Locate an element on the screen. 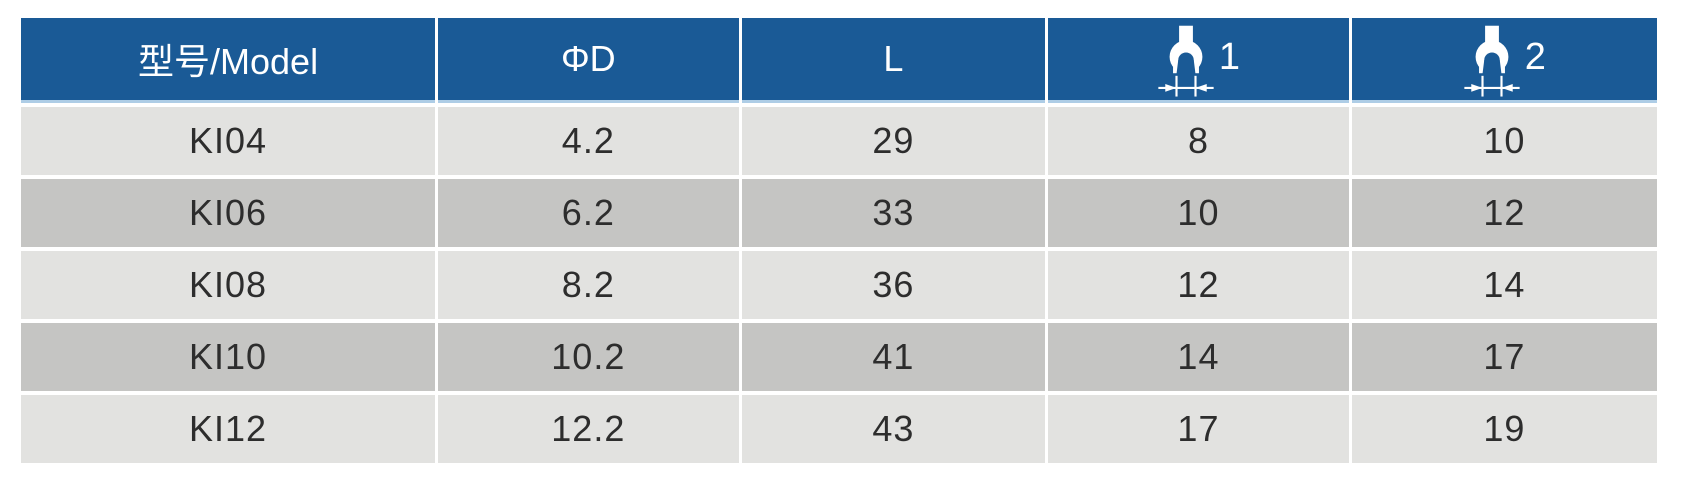  header-wrench-2: 2 is located at coordinates (1504, 60).